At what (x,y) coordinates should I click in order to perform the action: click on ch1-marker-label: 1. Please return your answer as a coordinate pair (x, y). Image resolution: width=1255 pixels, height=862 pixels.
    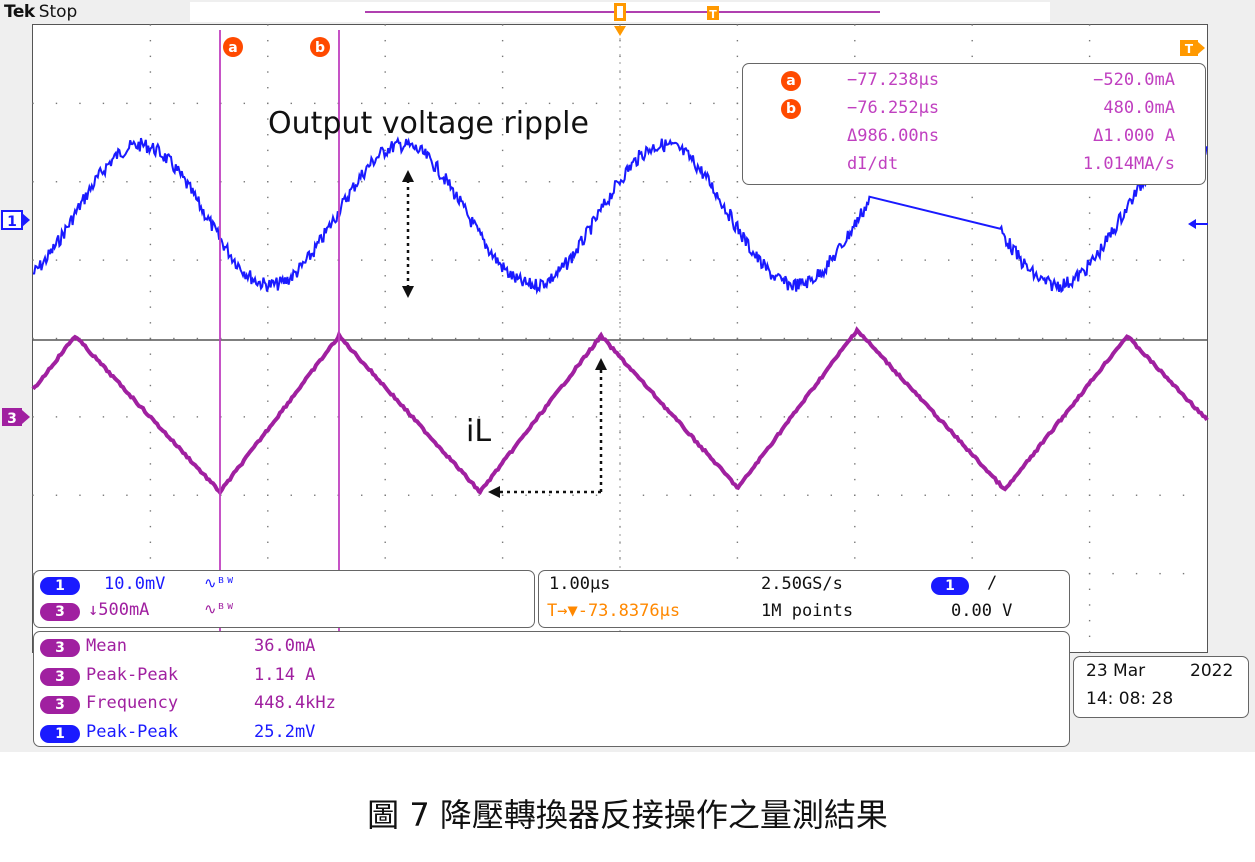
    Looking at the image, I should click on (12, 222).